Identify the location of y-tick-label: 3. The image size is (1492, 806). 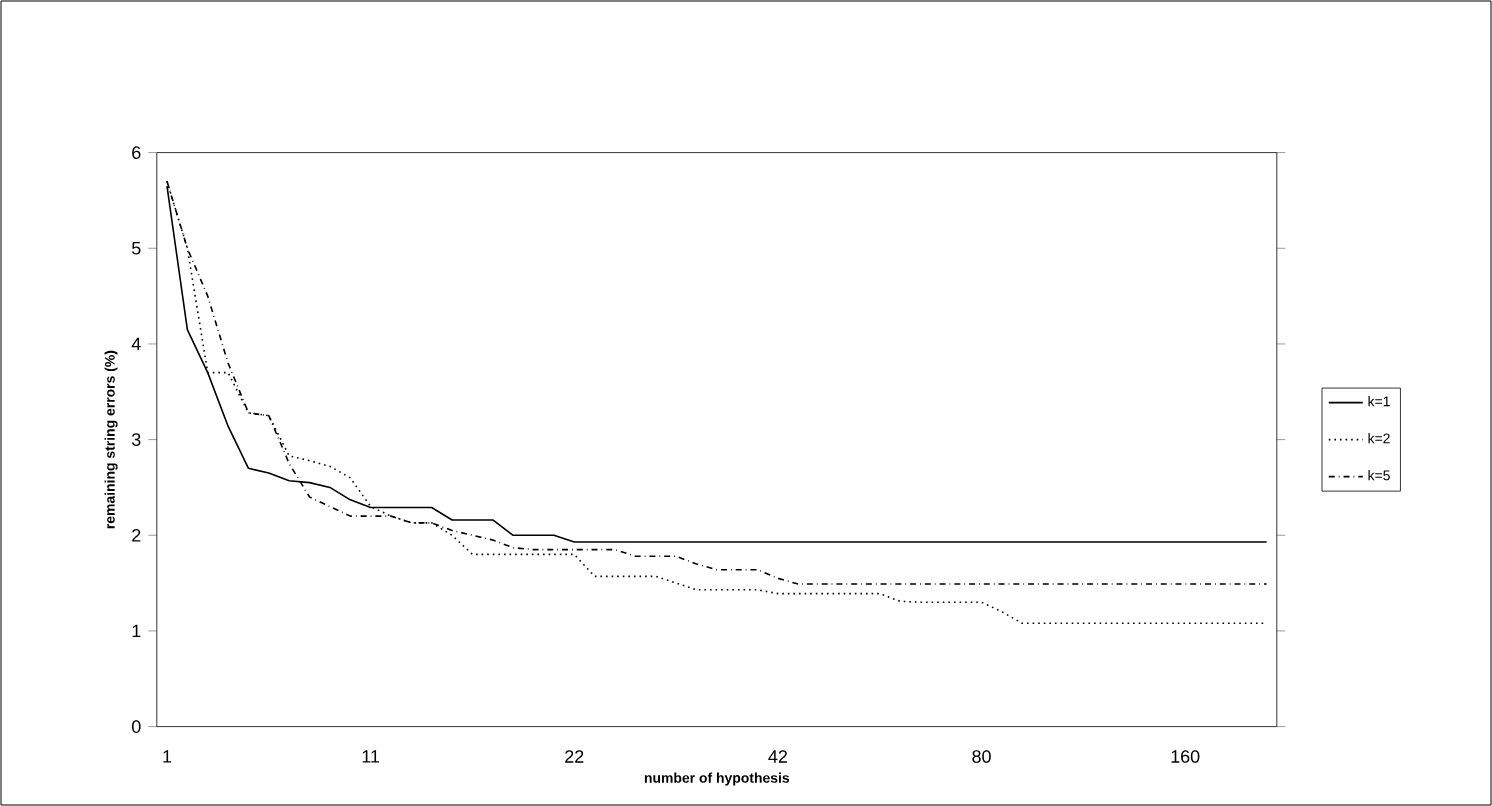
(136, 439).